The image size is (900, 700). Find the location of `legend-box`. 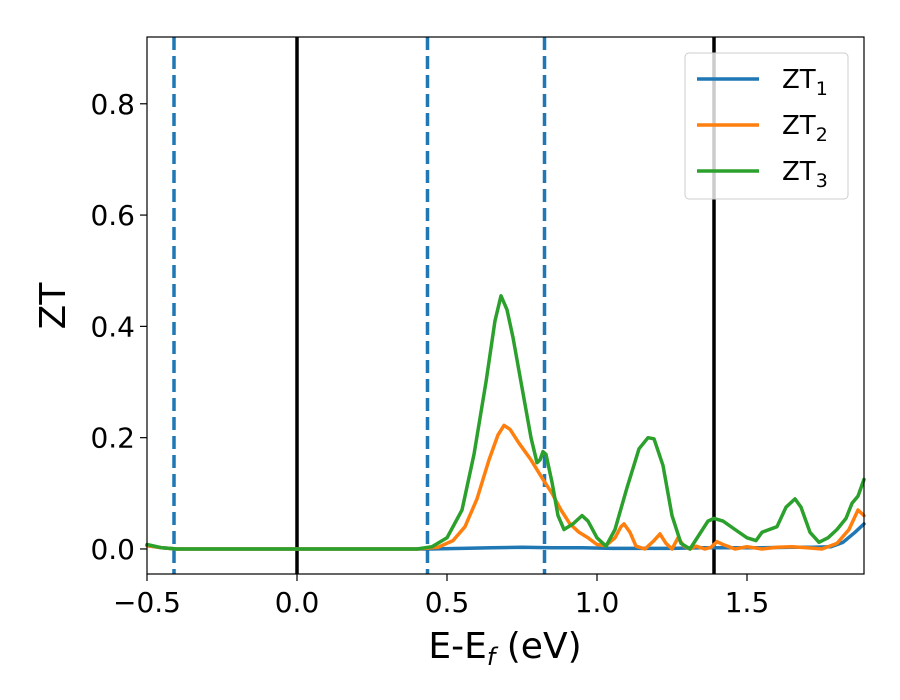

legend-box is located at coordinates (766, 126).